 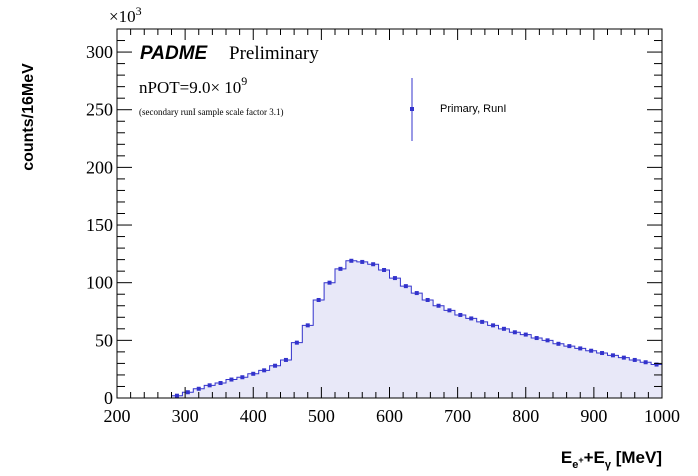 What do you see at coordinates (99, 110) in the screenshot?
I see `y-tick-label: 250` at bounding box center [99, 110].